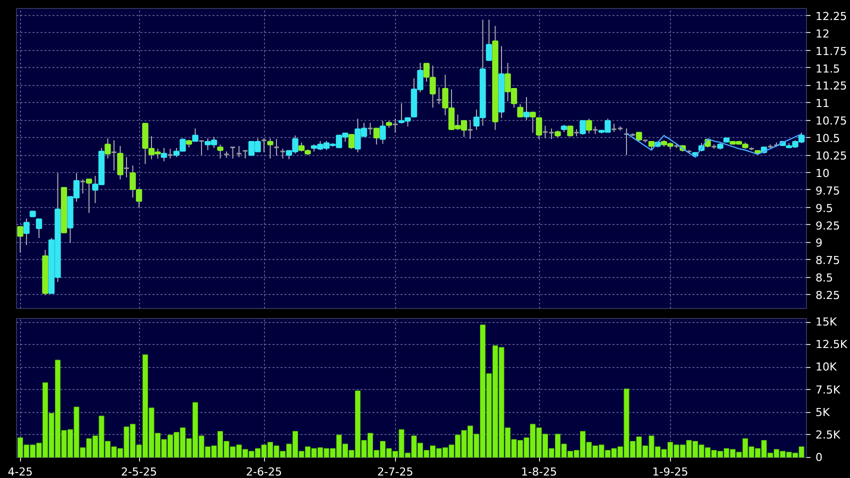 This screenshot has height=478, width=850. What do you see at coordinates (823, 103) in the screenshot?
I see `y-tick-label: 11` at bounding box center [823, 103].